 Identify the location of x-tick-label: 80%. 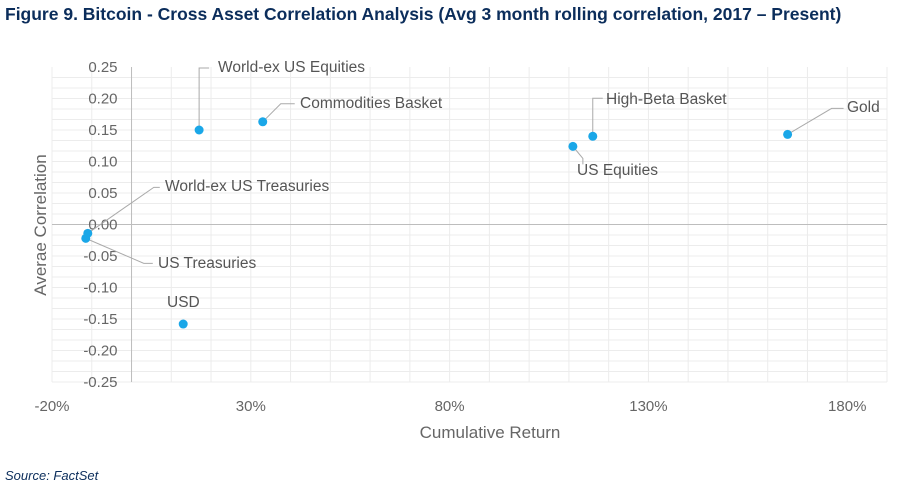
(450, 406).